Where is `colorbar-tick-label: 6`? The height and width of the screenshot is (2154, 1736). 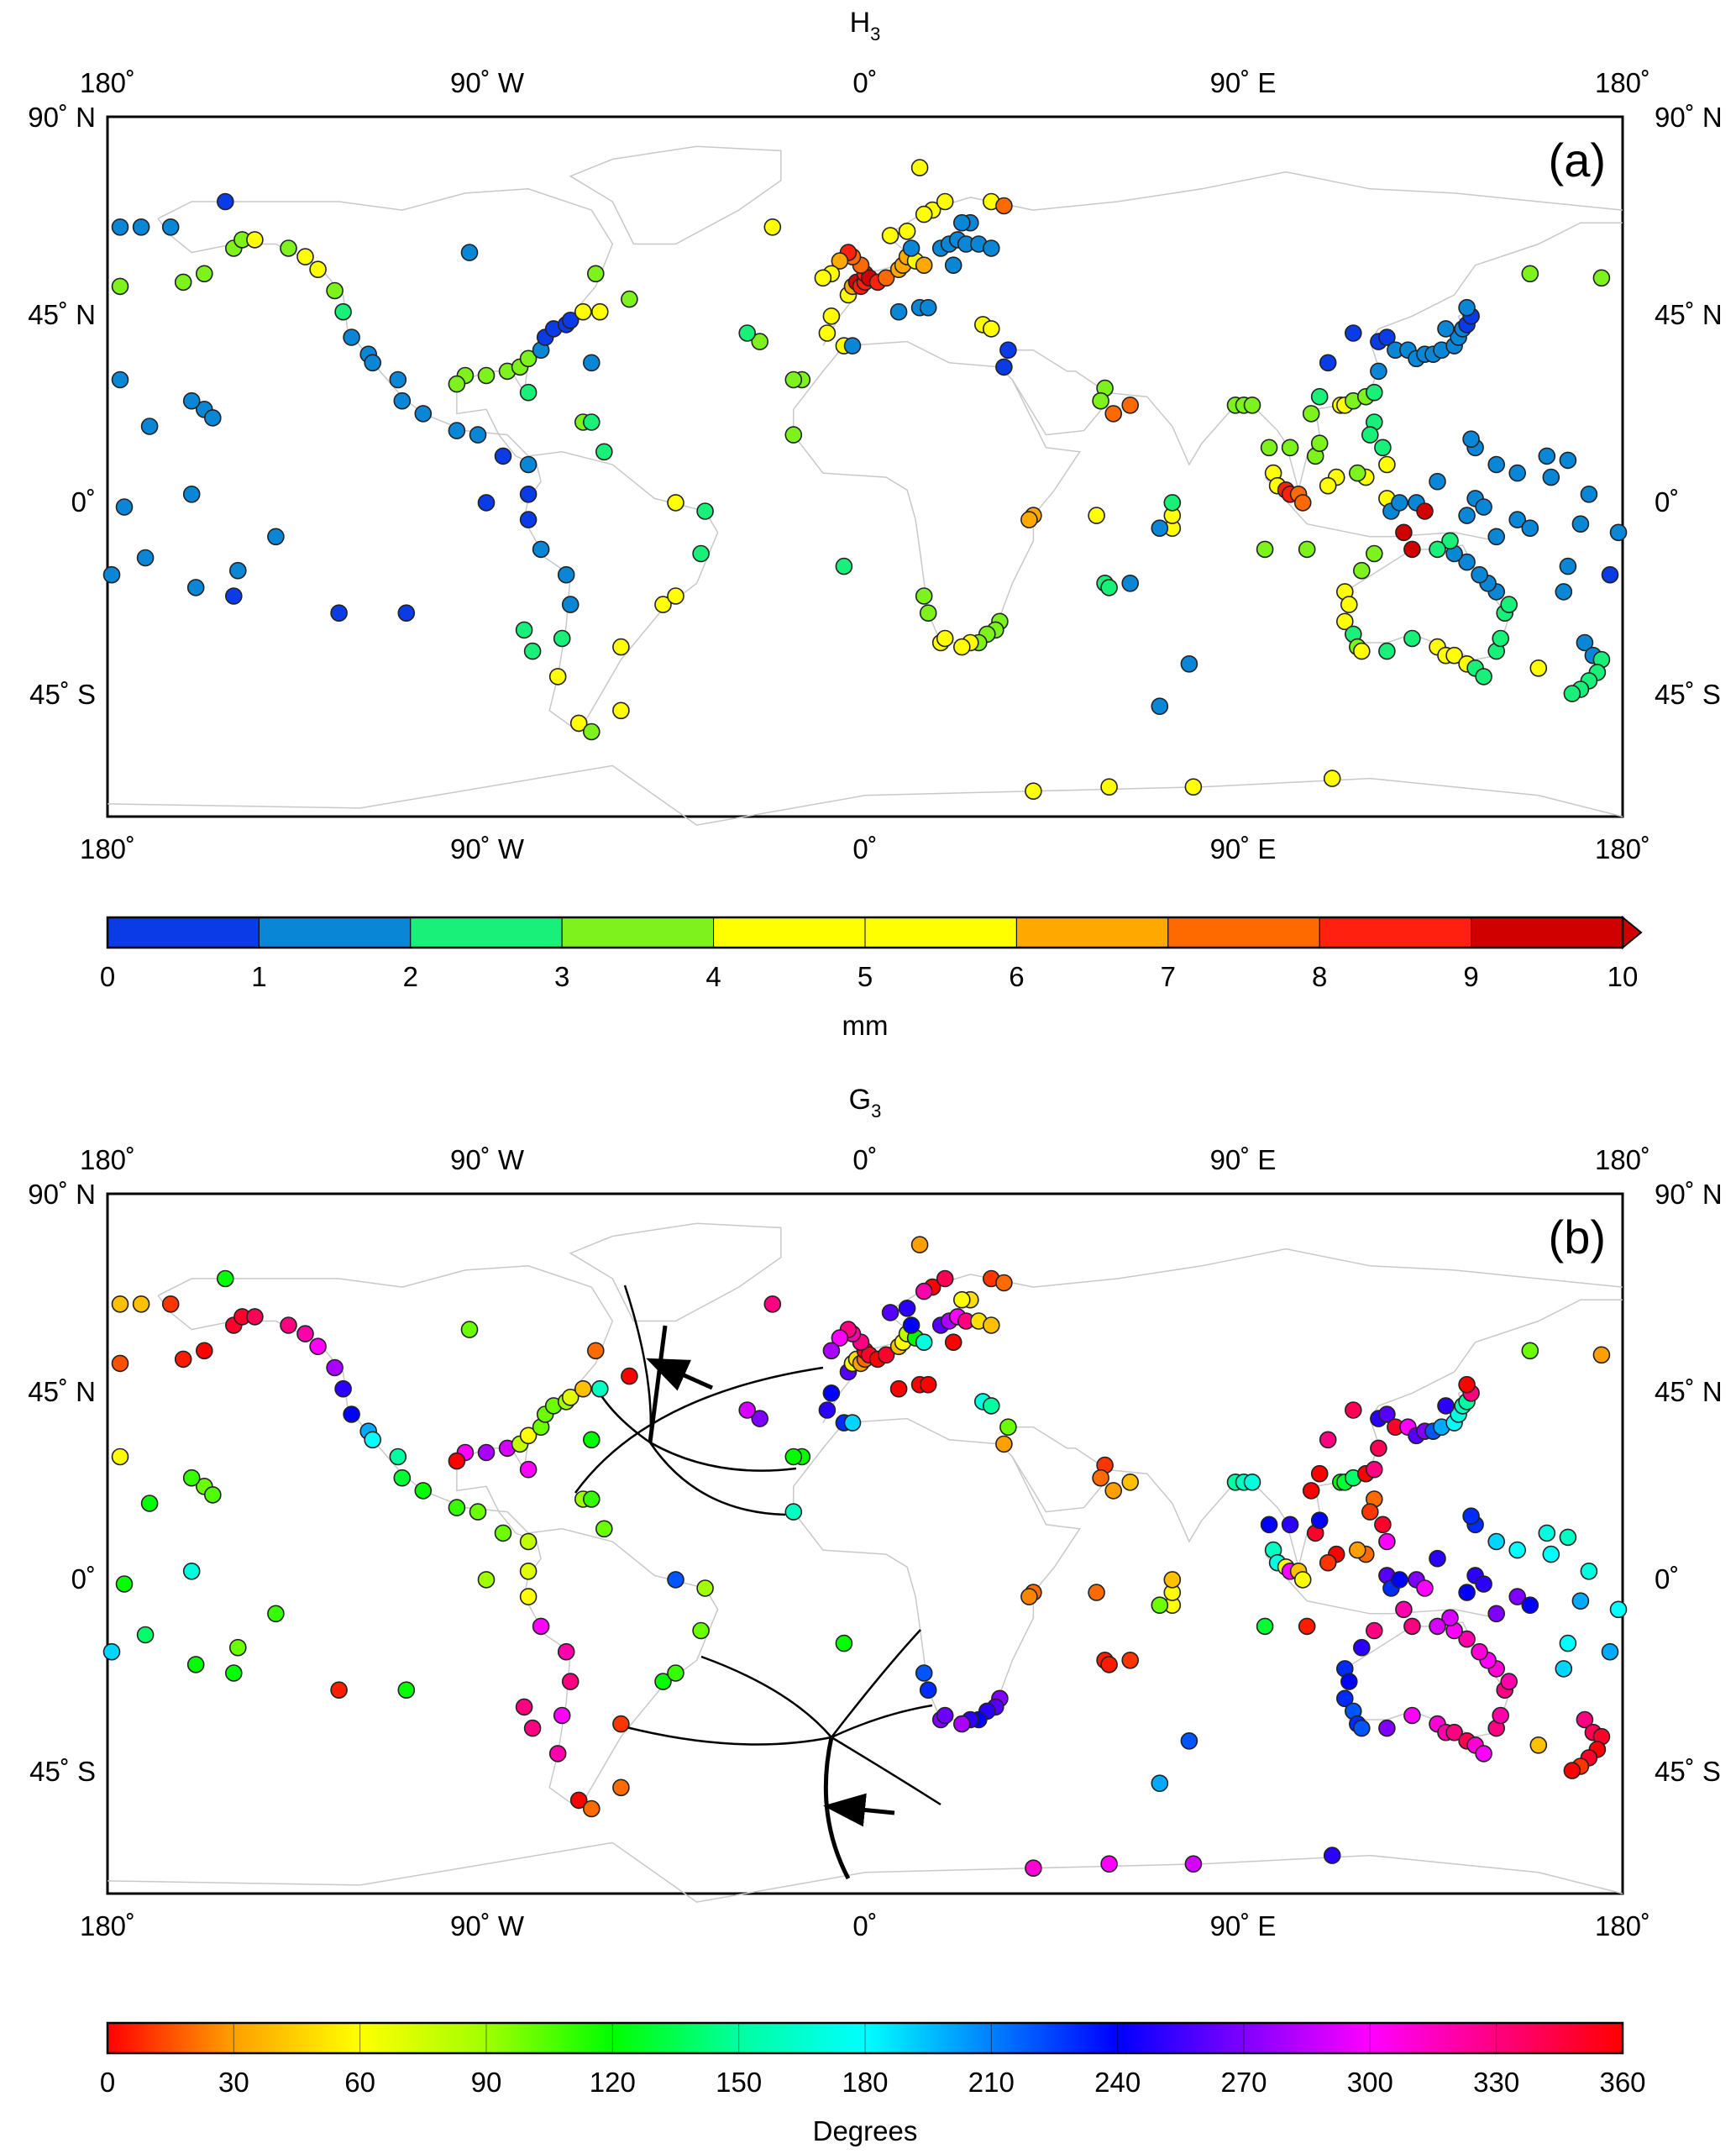
colorbar-tick-label: 6 is located at coordinates (1016, 976).